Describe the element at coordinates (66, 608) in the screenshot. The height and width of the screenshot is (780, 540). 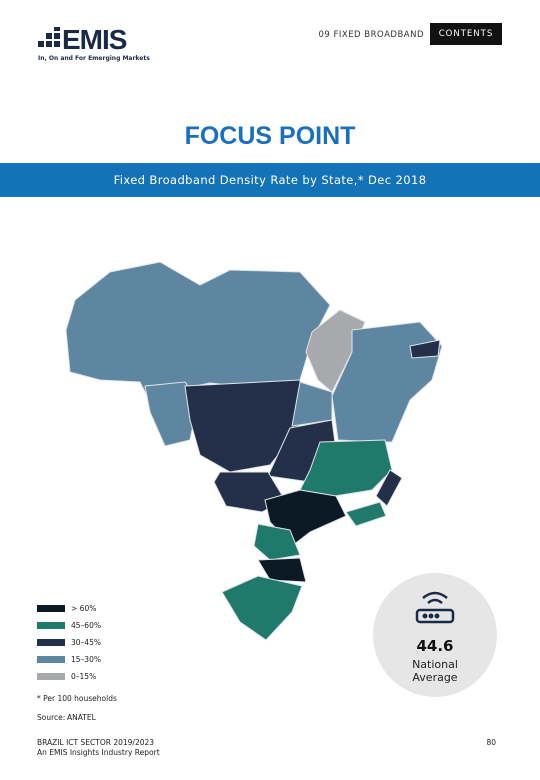
I see `legend-item: > 60%` at that location.